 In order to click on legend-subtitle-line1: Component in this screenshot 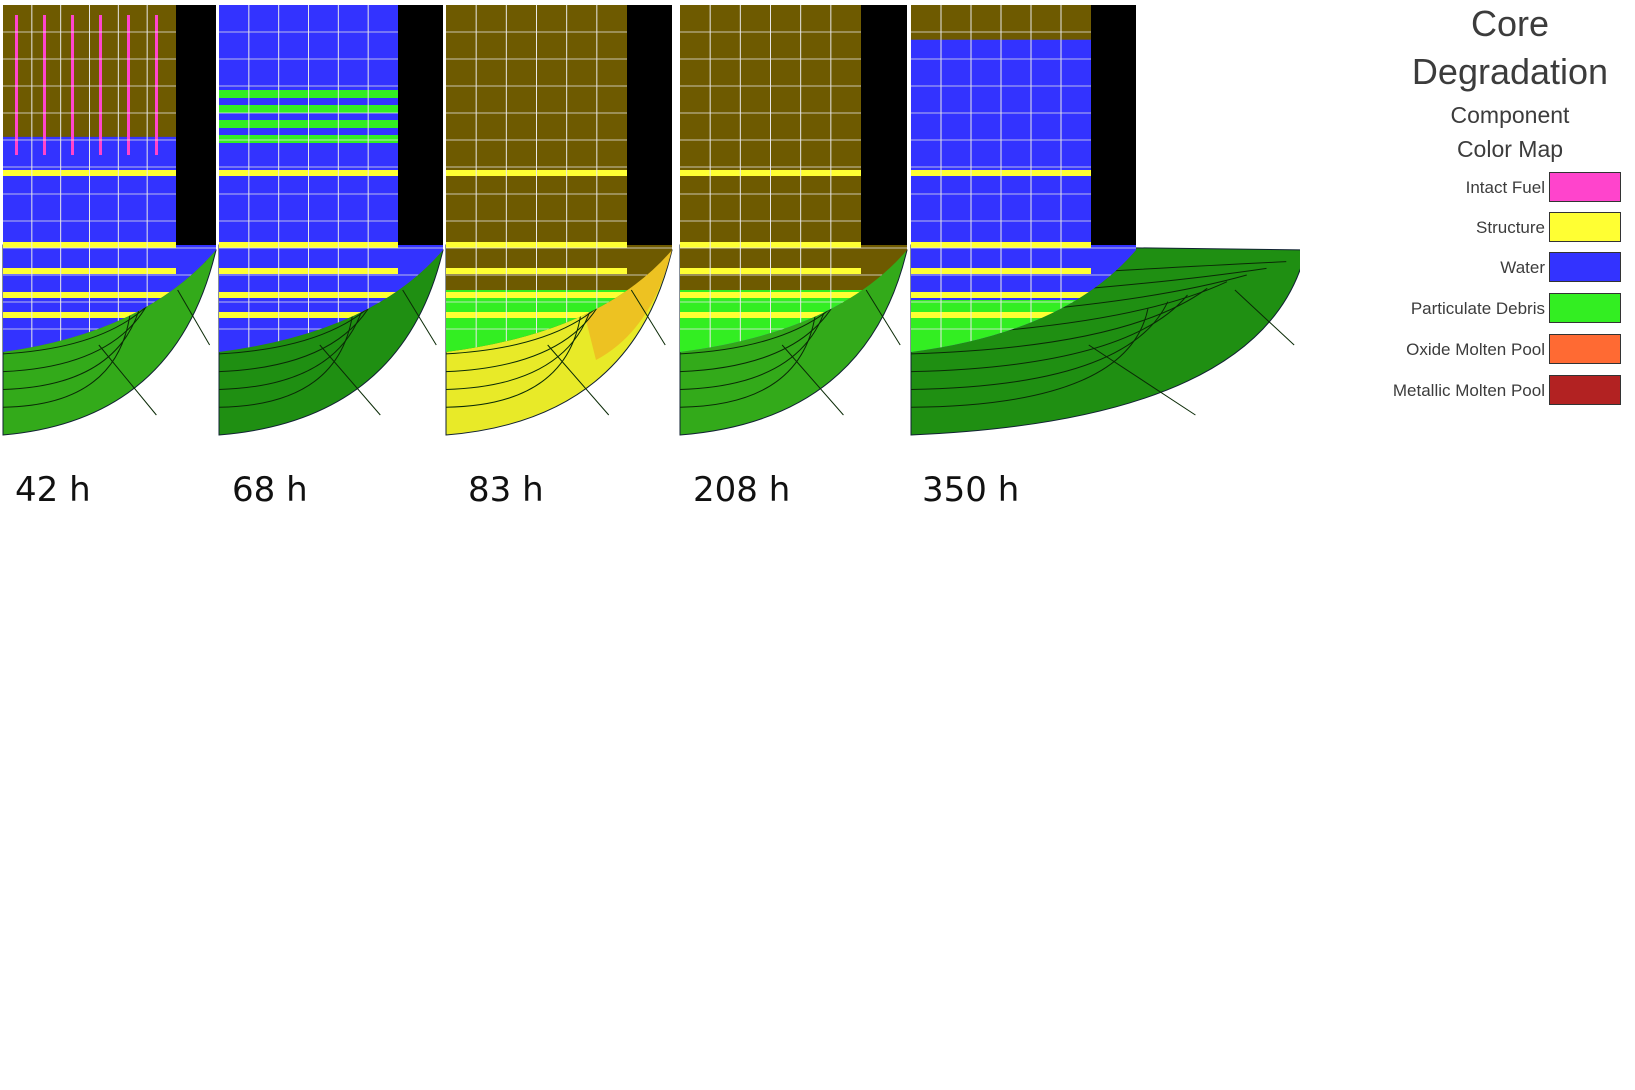, I will do `click(1510, 115)`.